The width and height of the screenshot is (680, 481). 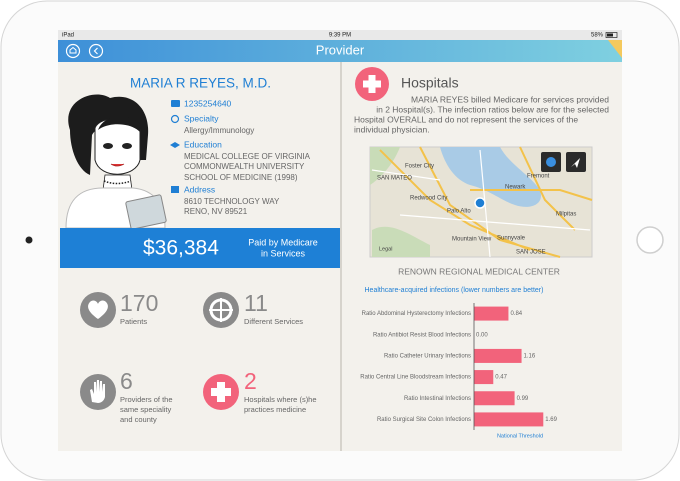 What do you see at coordinates (146, 399) in the screenshot?
I see `stat-label: Providers of the` at bounding box center [146, 399].